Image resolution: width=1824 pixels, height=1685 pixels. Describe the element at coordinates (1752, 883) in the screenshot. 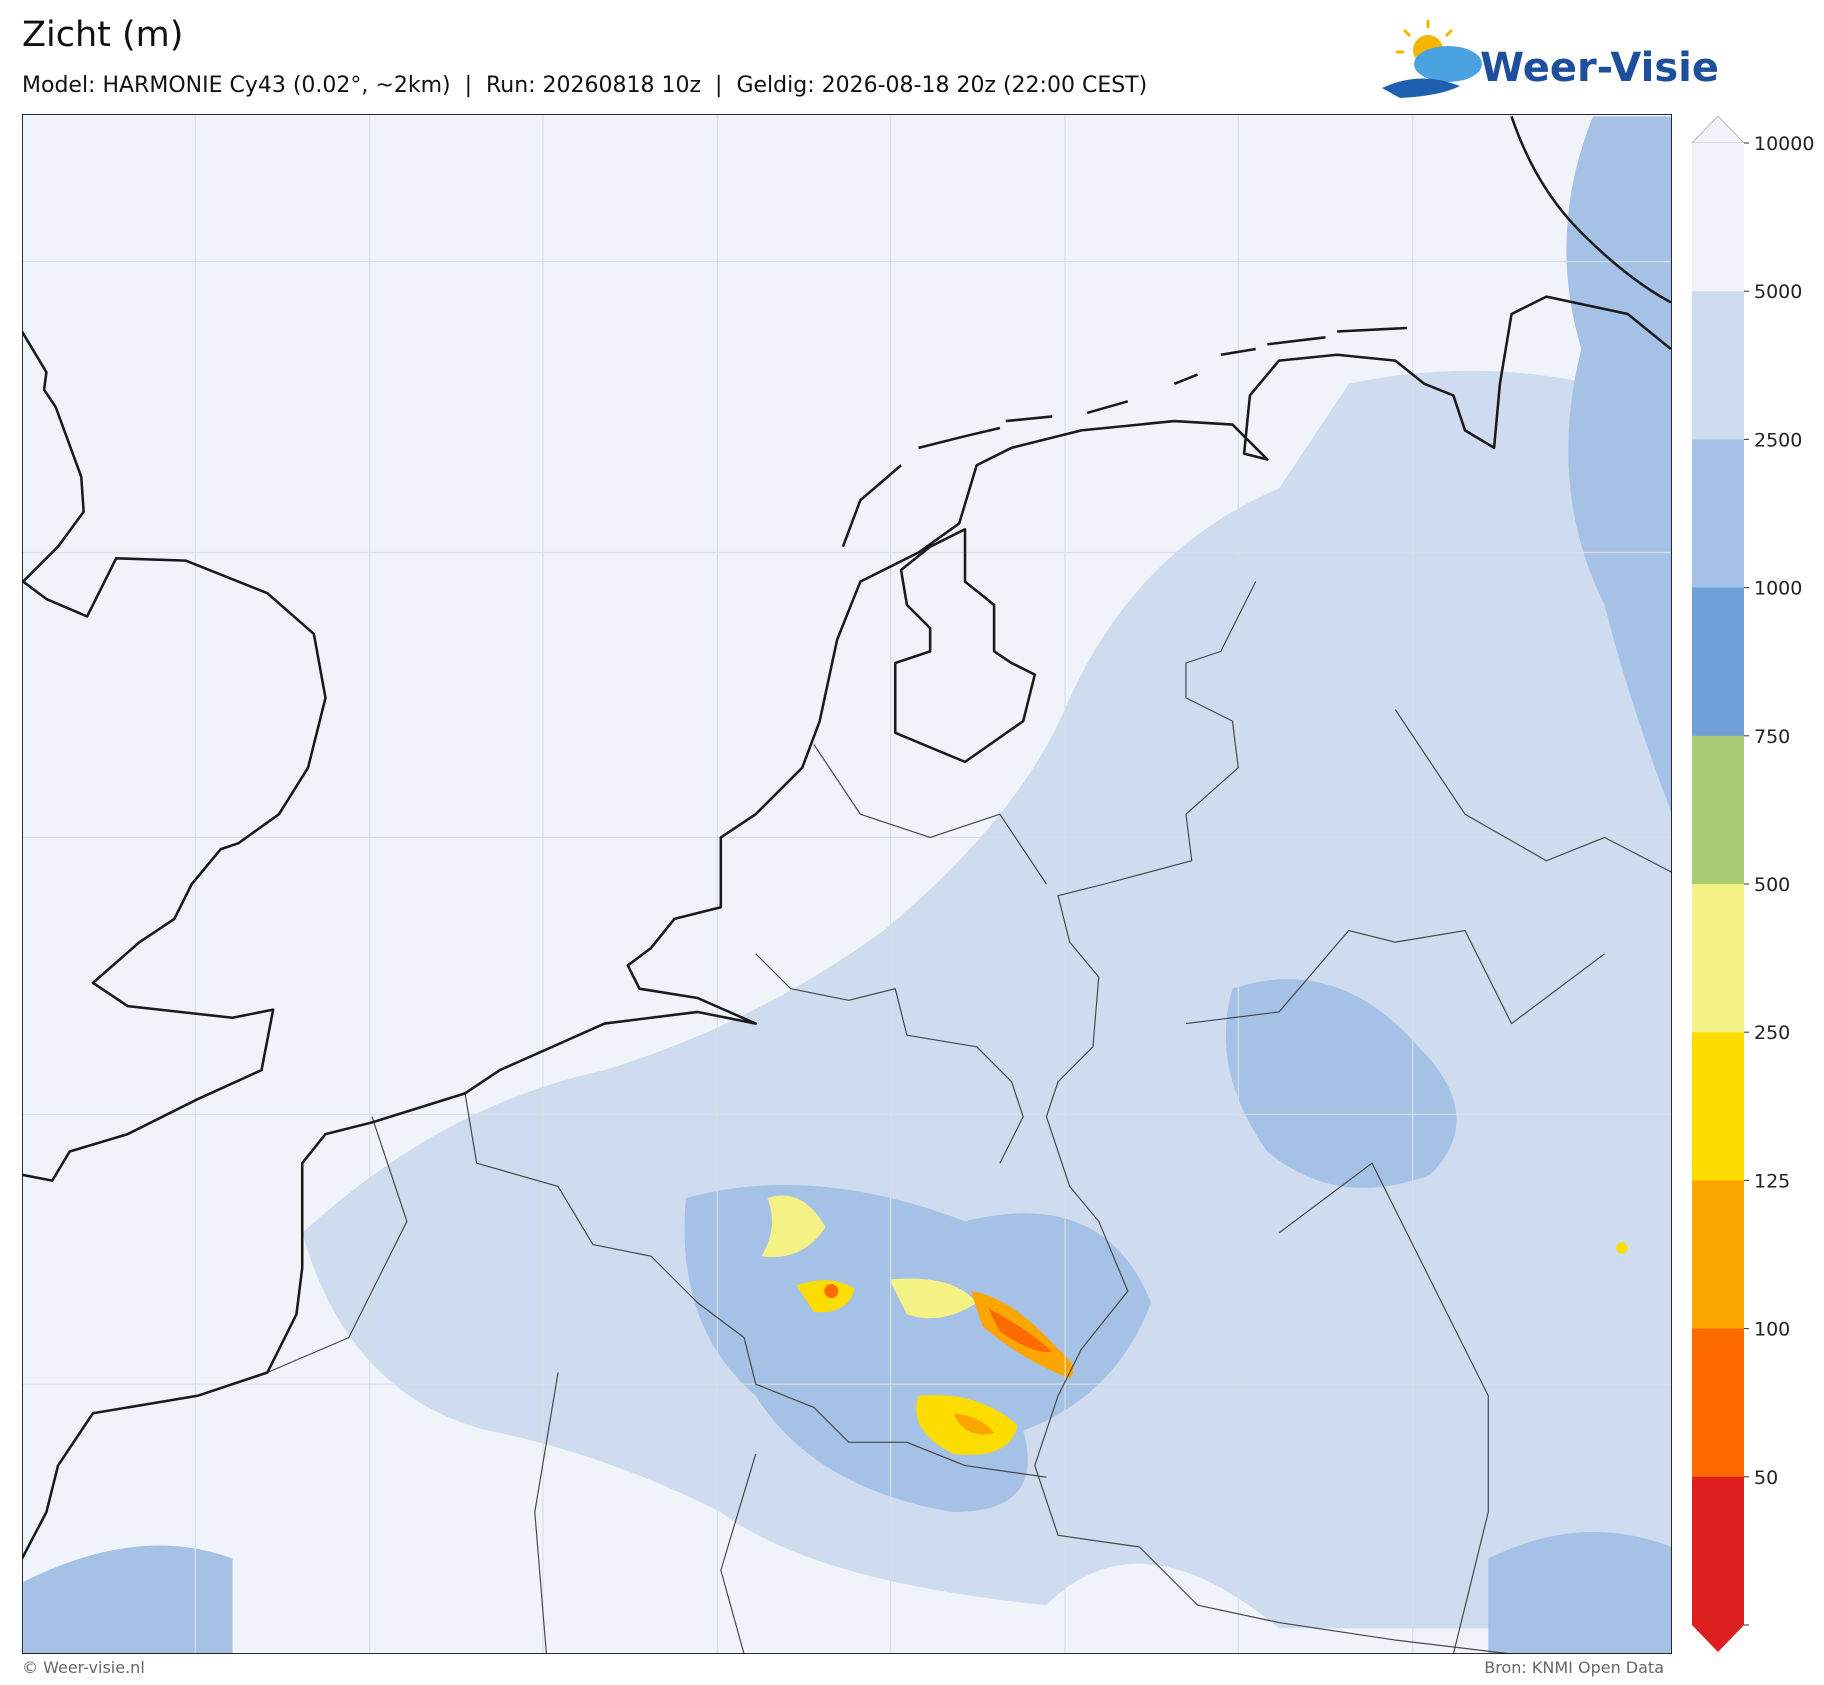

I see `colorbar: 10000 5000 2500 1000 750 500 250 125 100 50` at that location.